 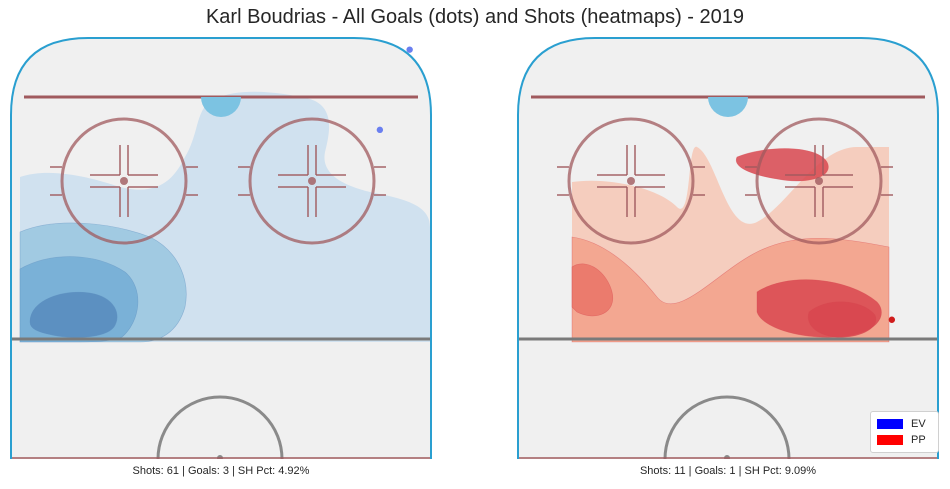 I want to click on legend-label-ev: EV, so click(x=918, y=424).